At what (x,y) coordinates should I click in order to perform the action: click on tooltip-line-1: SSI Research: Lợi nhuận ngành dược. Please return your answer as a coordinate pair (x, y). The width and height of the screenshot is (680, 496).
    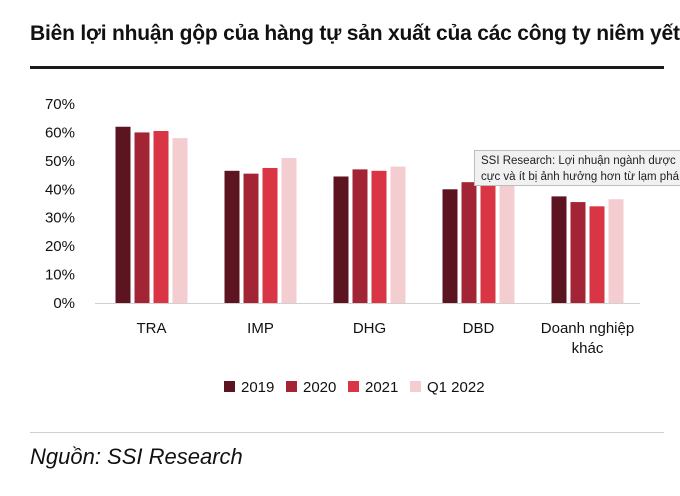
    Looking at the image, I should click on (578, 161).